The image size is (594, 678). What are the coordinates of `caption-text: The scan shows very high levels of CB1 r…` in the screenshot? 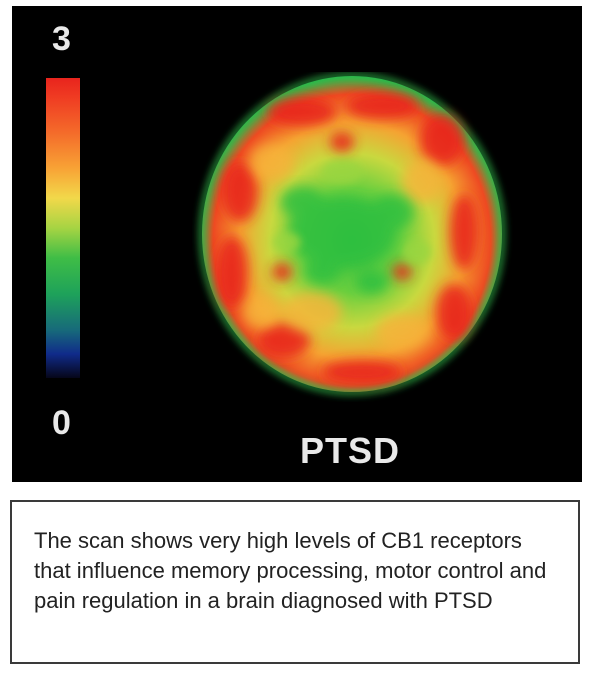 It's located at (290, 570).